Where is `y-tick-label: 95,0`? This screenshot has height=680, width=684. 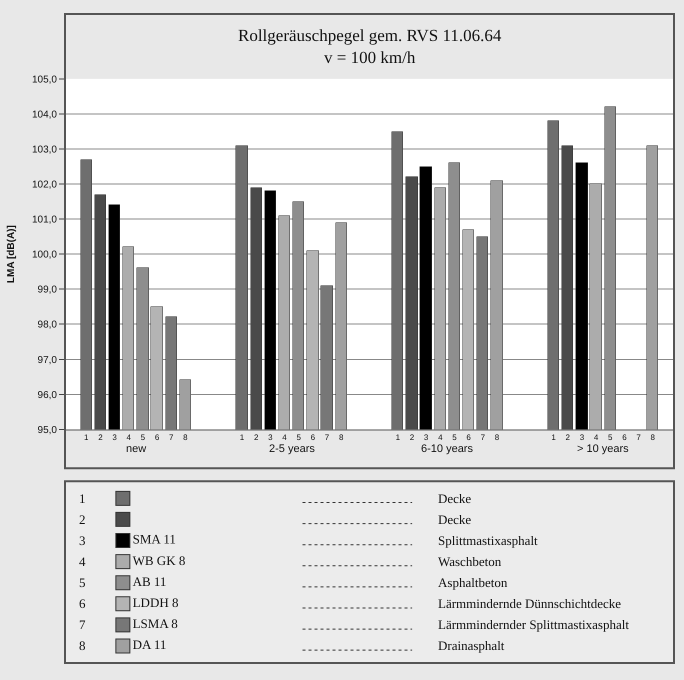 y-tick-label: 95,0 is located at coordinates (48, 430).